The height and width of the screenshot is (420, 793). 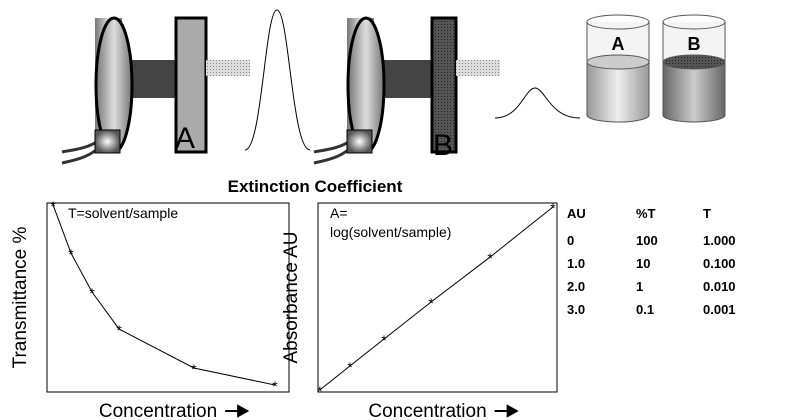 I want to click on table-cell: 1.000, so click(x=719, y=240).